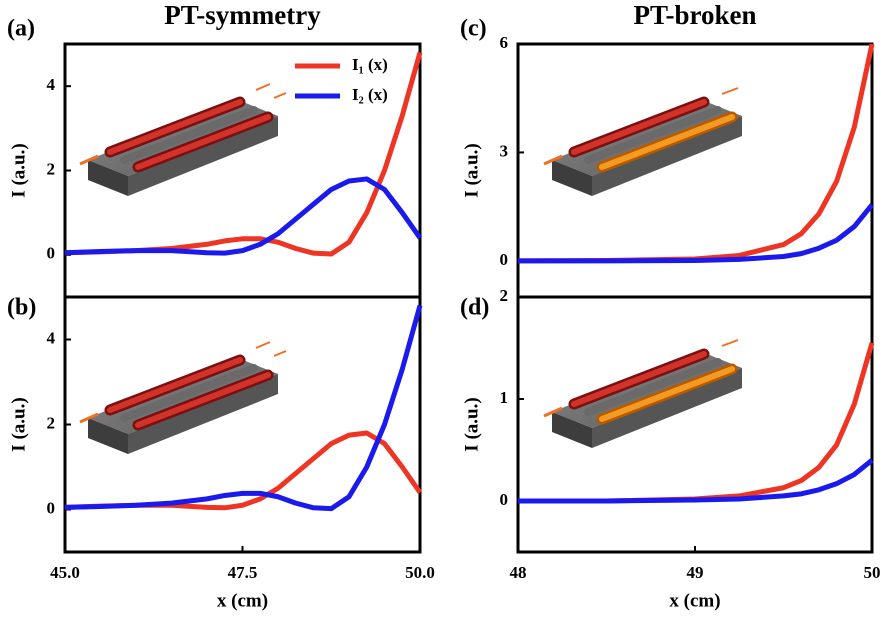 Image resolution: width=886 pixels, height=620 pixels. What do you see at coordinates (474, 308) in the screenshot?
I see `panel-label: (d)` at bounding box center [474, 308].